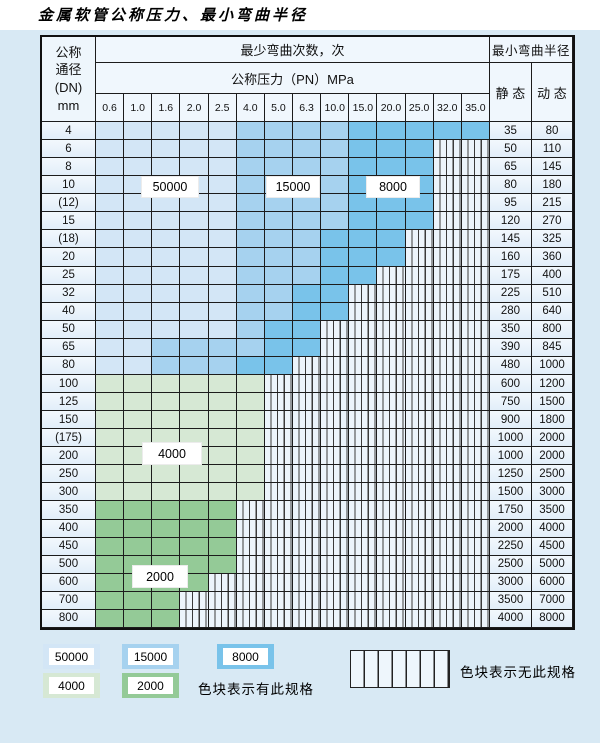 The height and width of the screenshot is (743, 600). I want to click on zone-label-2000: 2000, so click(160, 576).